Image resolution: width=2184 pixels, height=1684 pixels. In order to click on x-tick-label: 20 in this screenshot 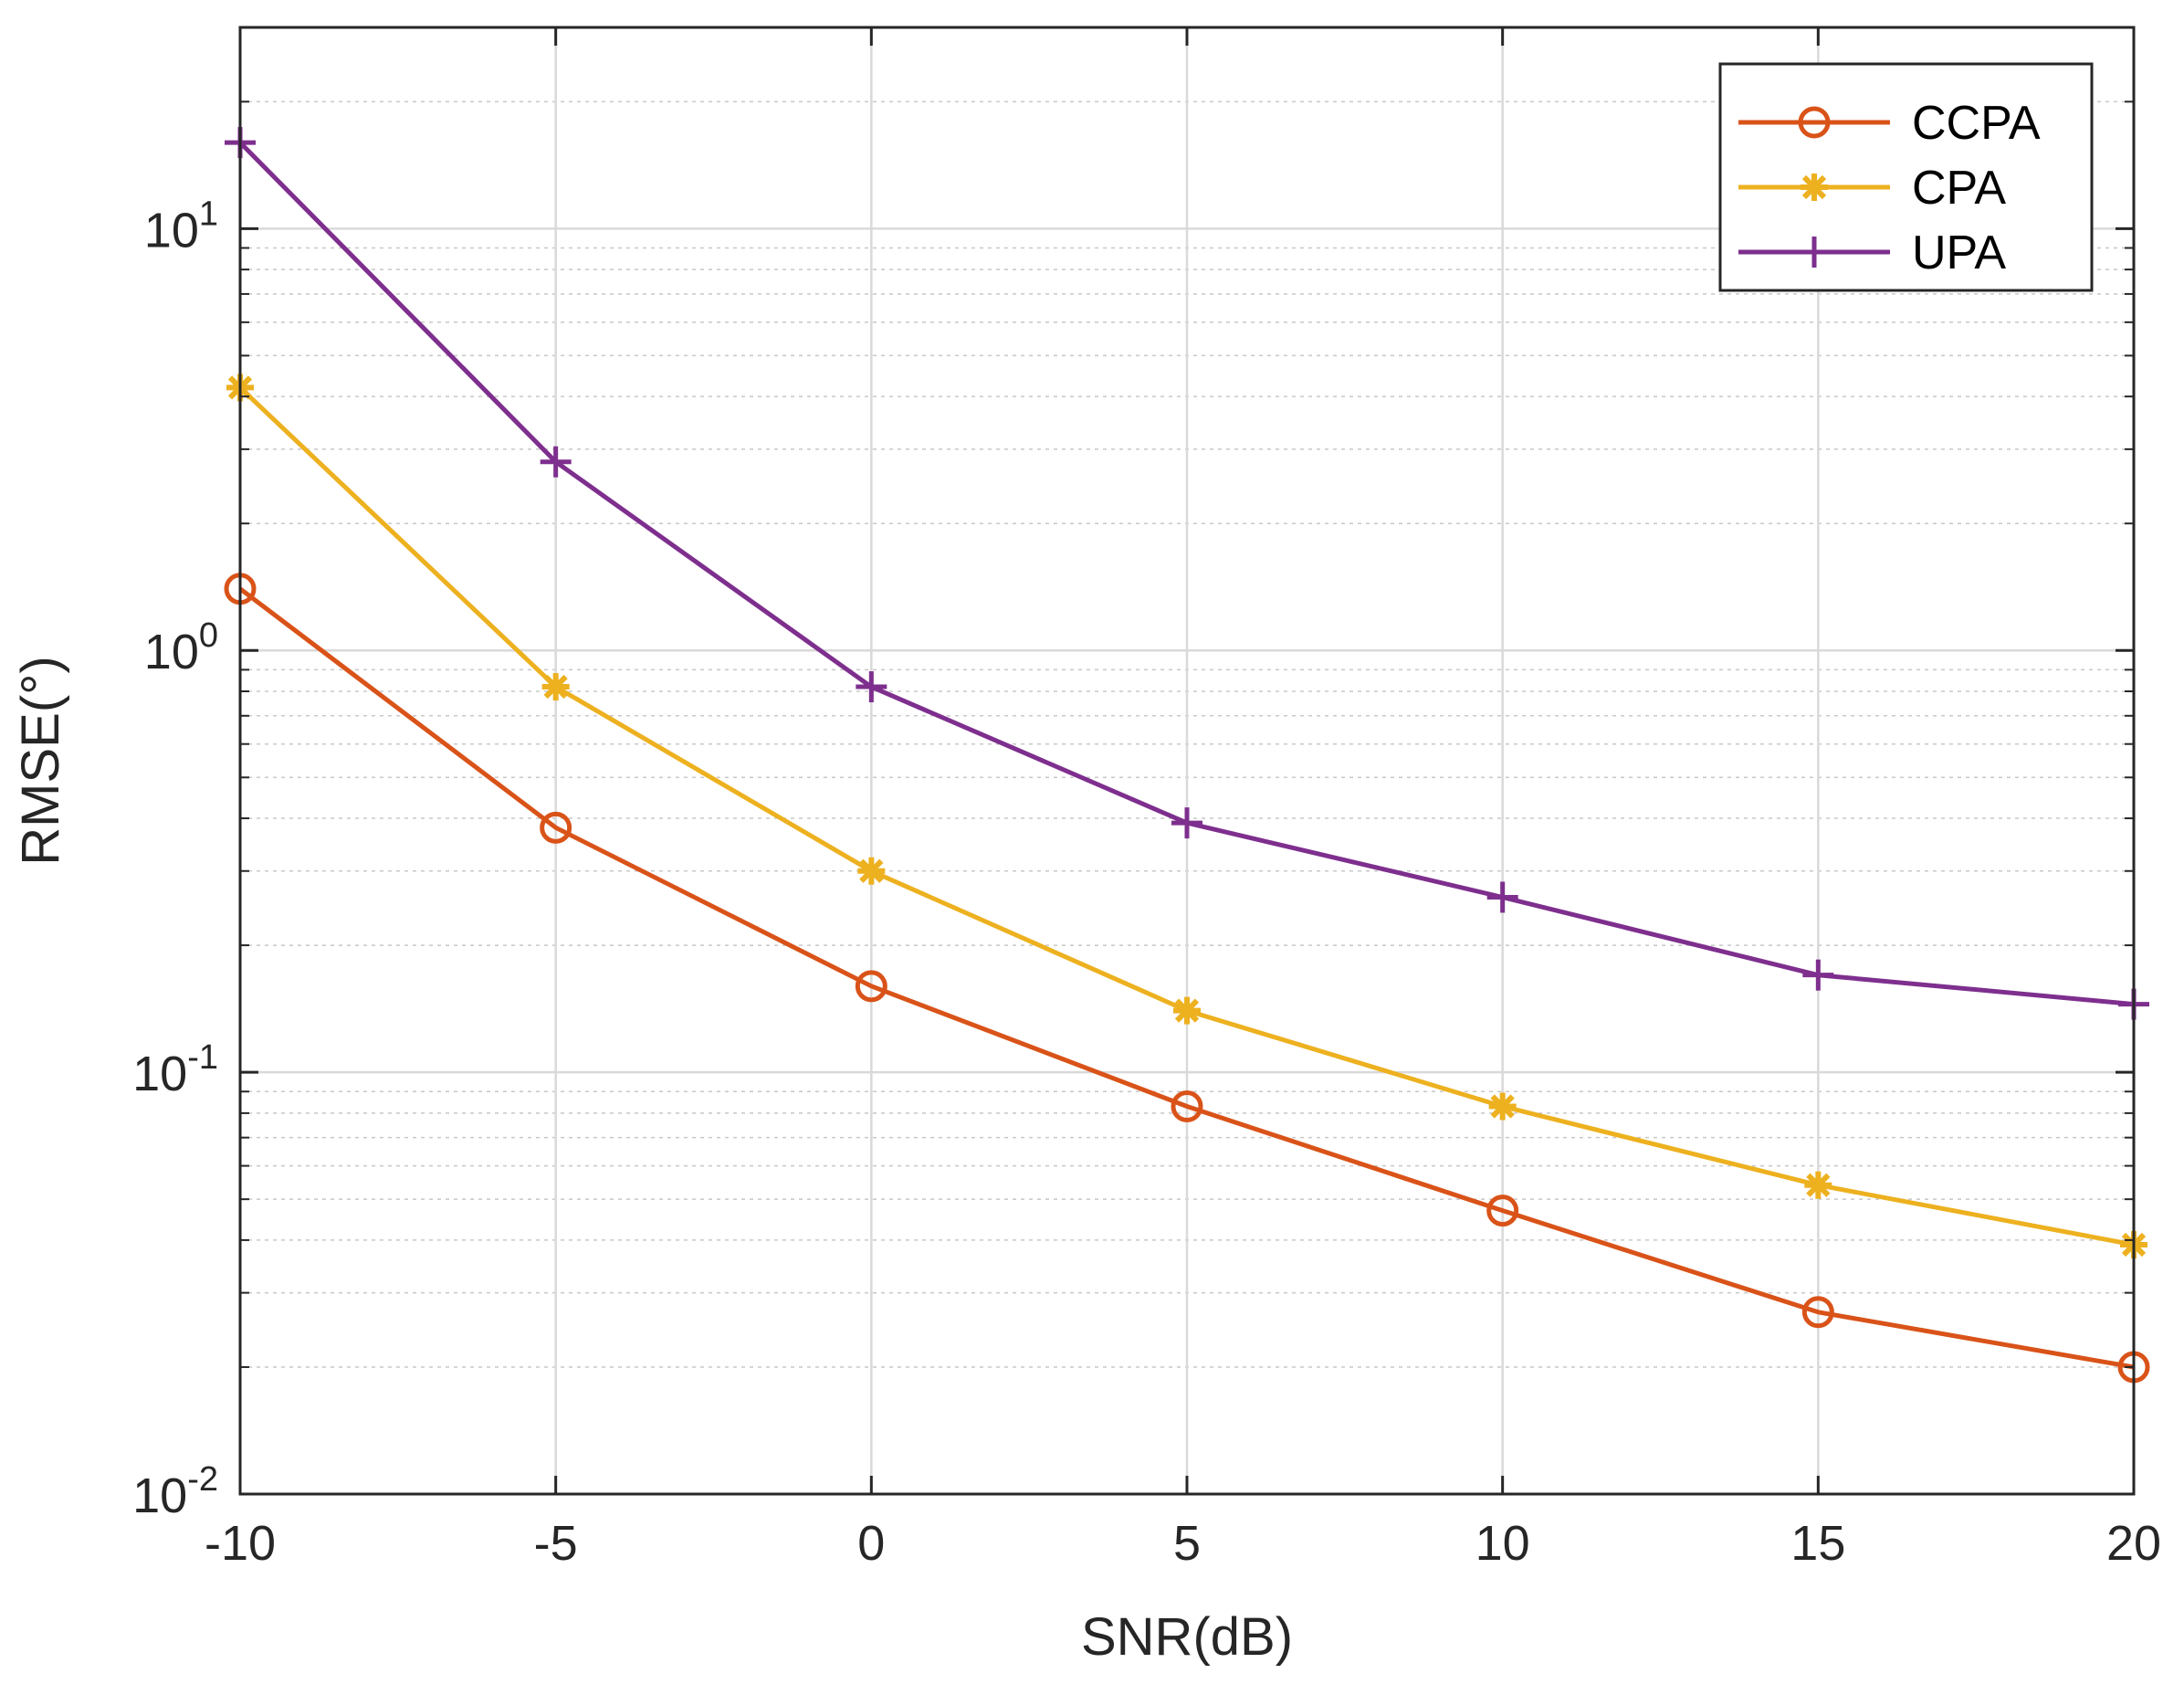, I will do `click(2134, 1543)`.